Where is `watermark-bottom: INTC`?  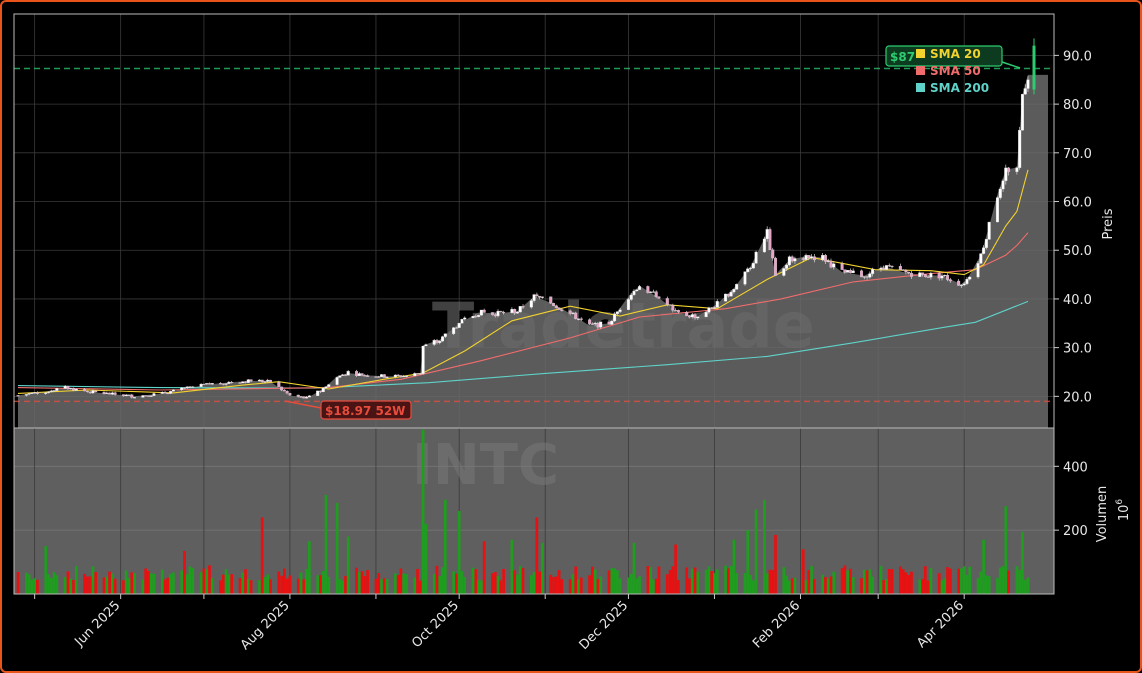
watermark-bottom: INTC is located at coordinates (485, 465).